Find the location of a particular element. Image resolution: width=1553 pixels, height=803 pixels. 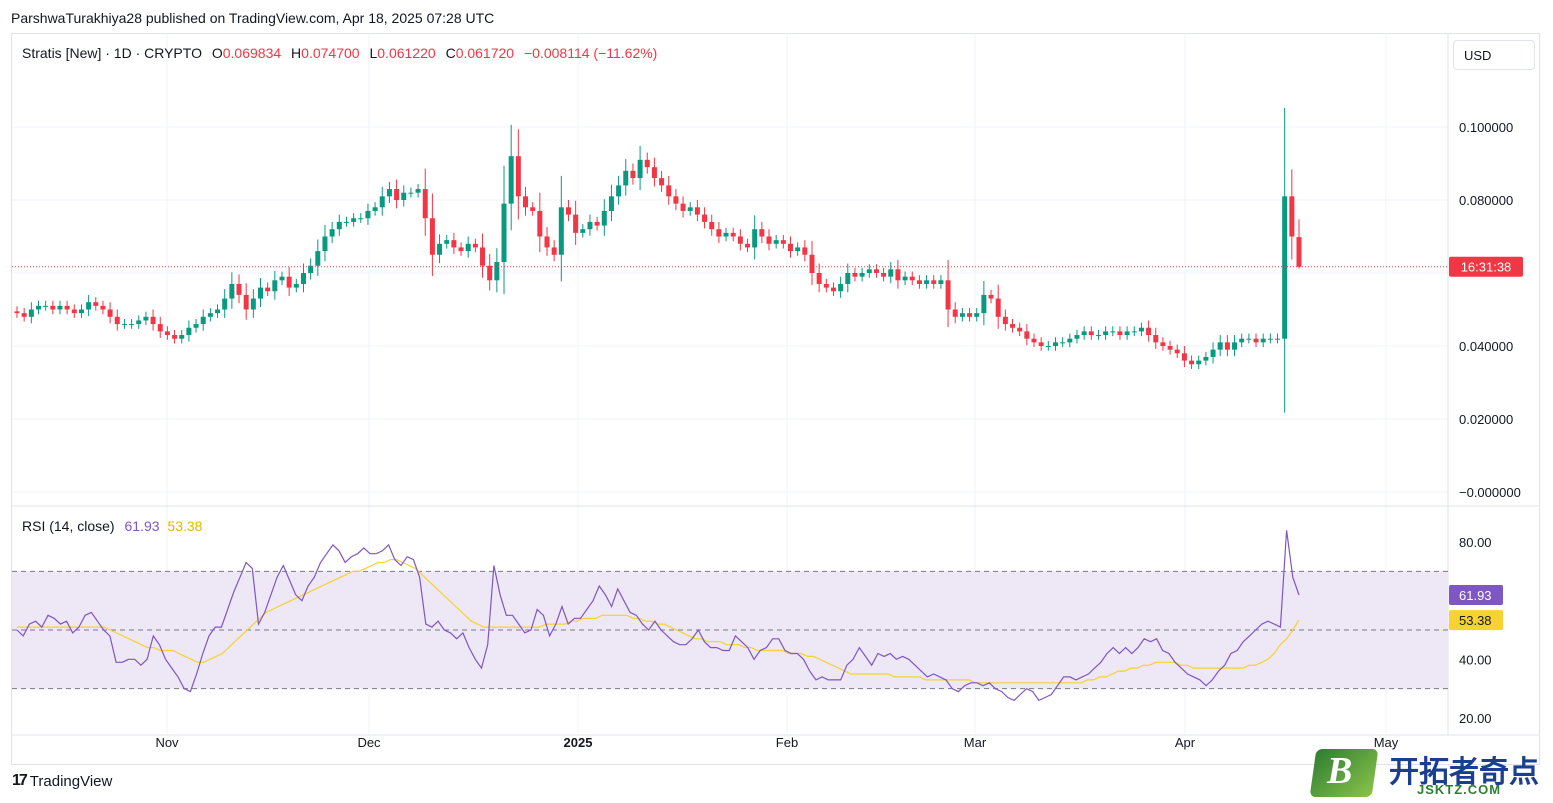

open-label: O is located at coordinates (217, 53).